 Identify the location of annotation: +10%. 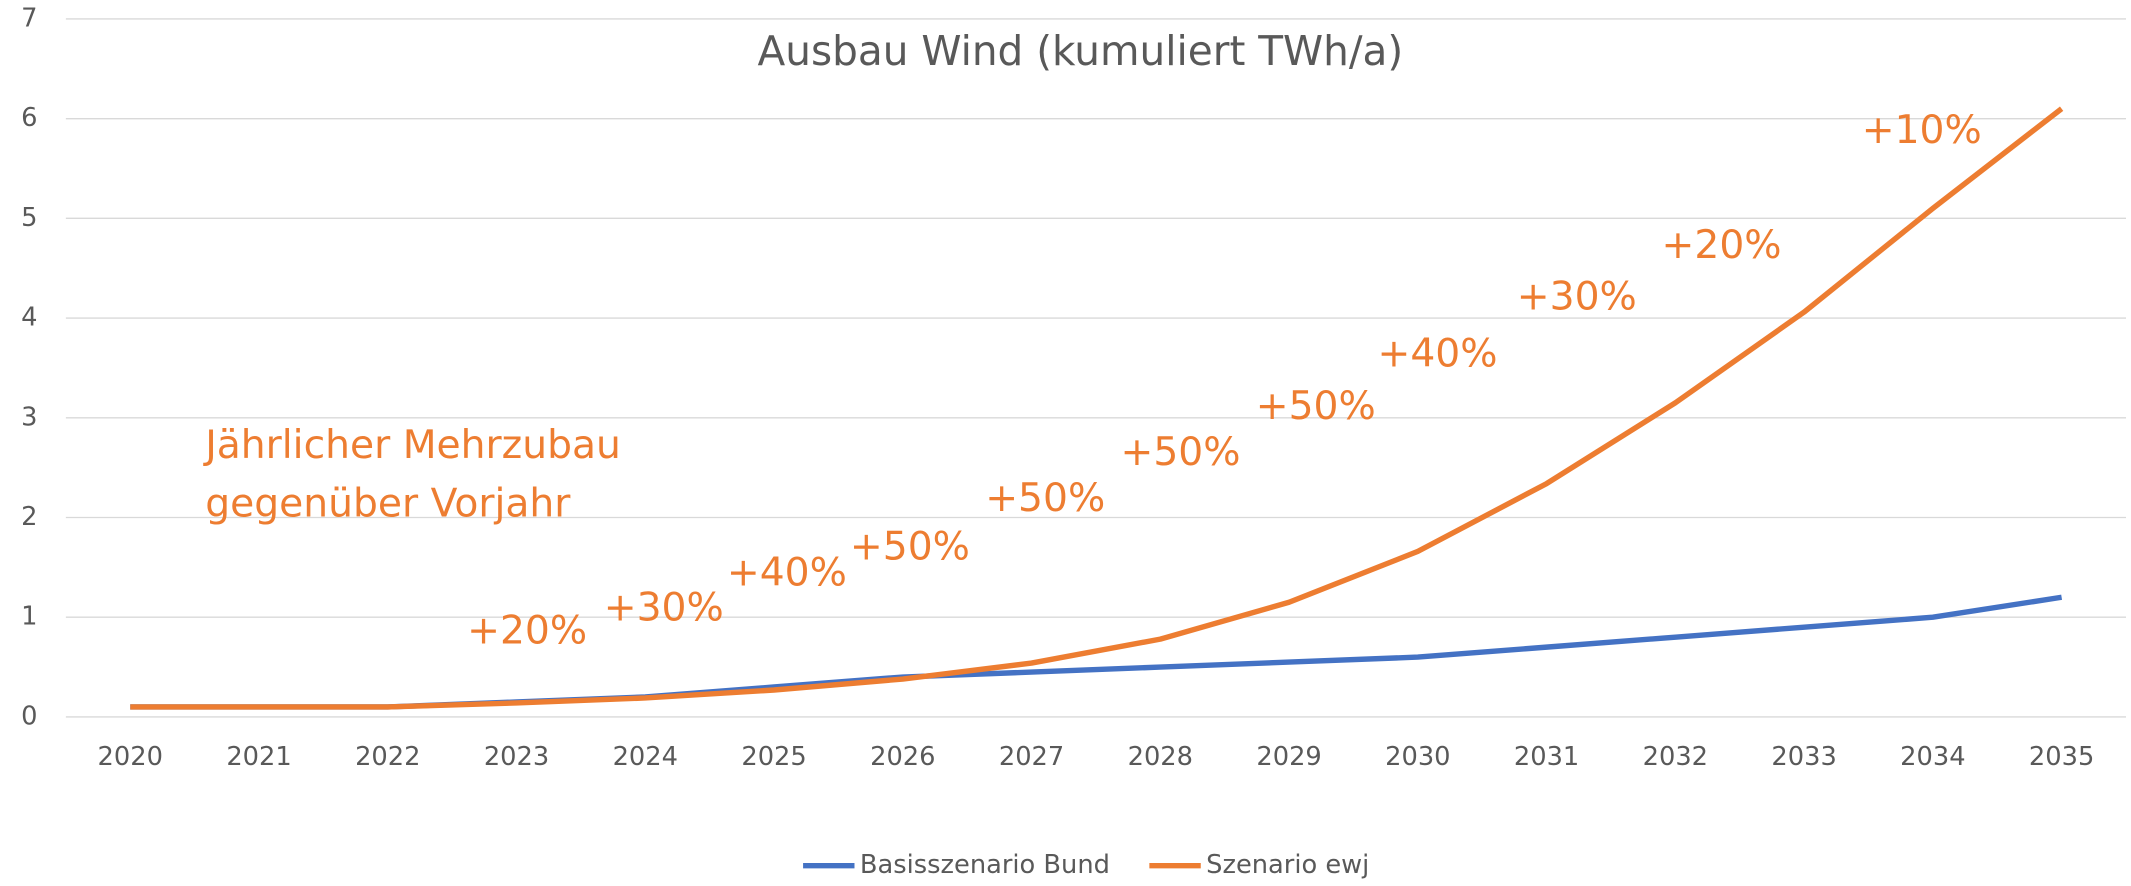
(1922, 130).